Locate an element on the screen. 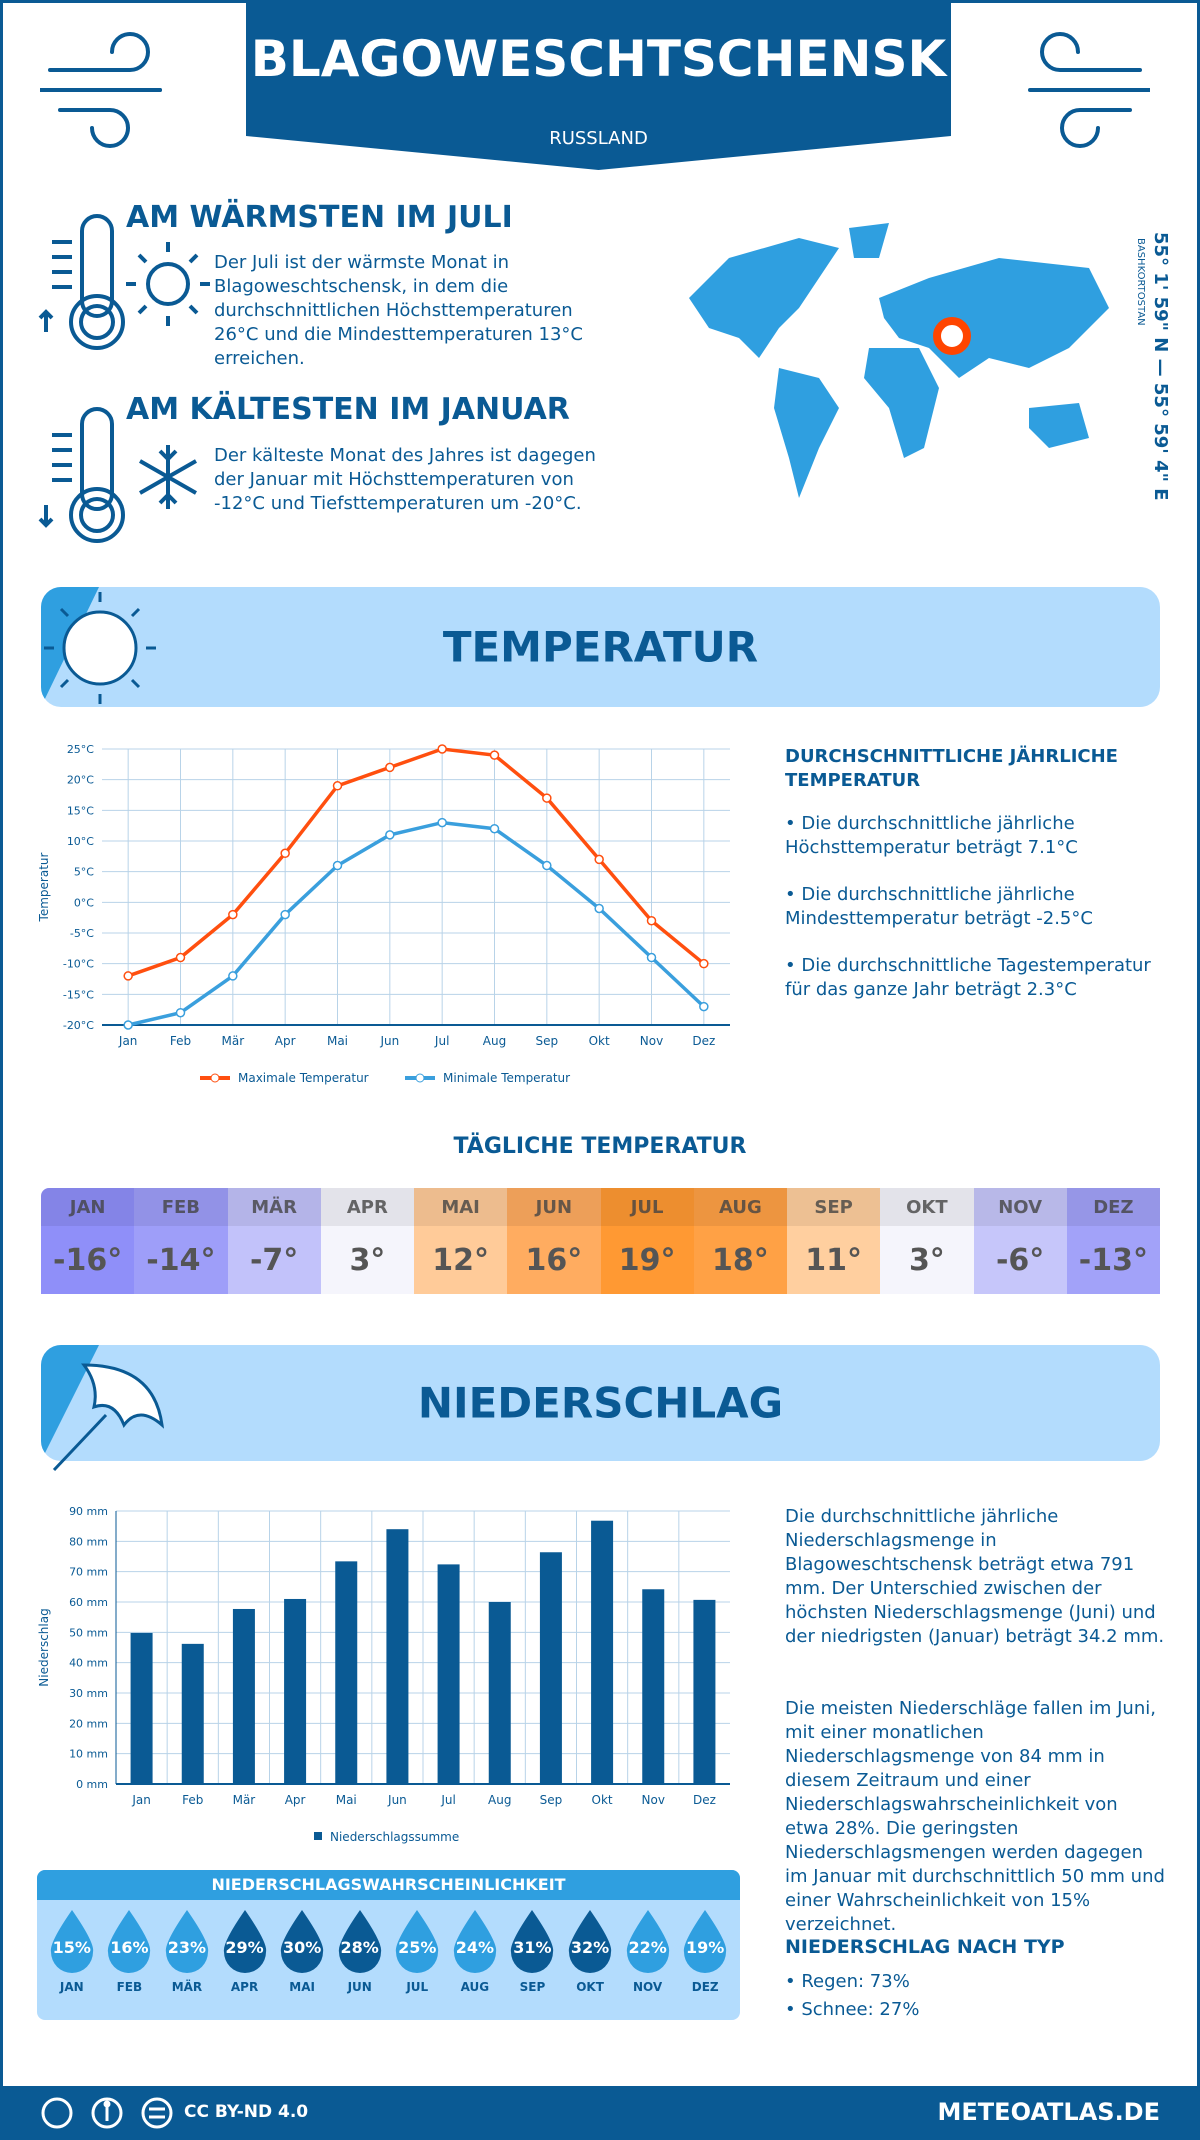 The height and width of the screenshot is (2140, 1200). raindrop-icon: 30% is located at coordinates (302, 1941).